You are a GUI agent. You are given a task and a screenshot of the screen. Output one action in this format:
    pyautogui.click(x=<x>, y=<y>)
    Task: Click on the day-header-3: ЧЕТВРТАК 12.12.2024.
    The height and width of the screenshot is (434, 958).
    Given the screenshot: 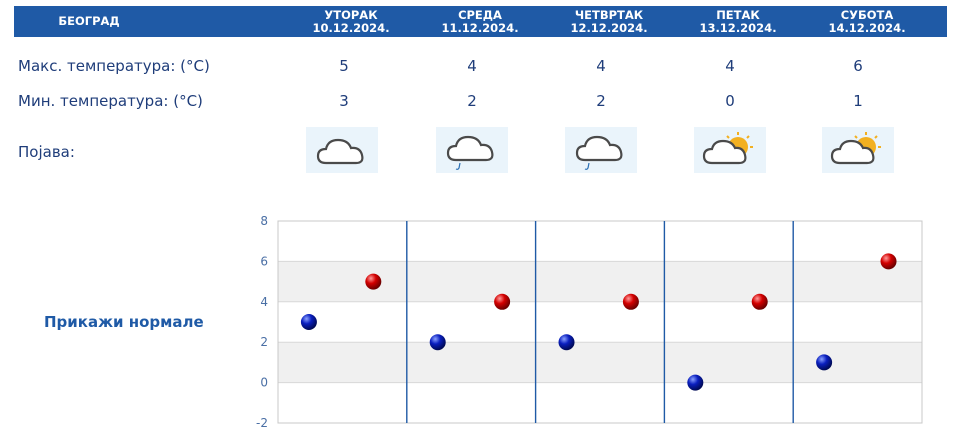 What is the action you would take?
    pyautogui.click(x=609, y=21)
    